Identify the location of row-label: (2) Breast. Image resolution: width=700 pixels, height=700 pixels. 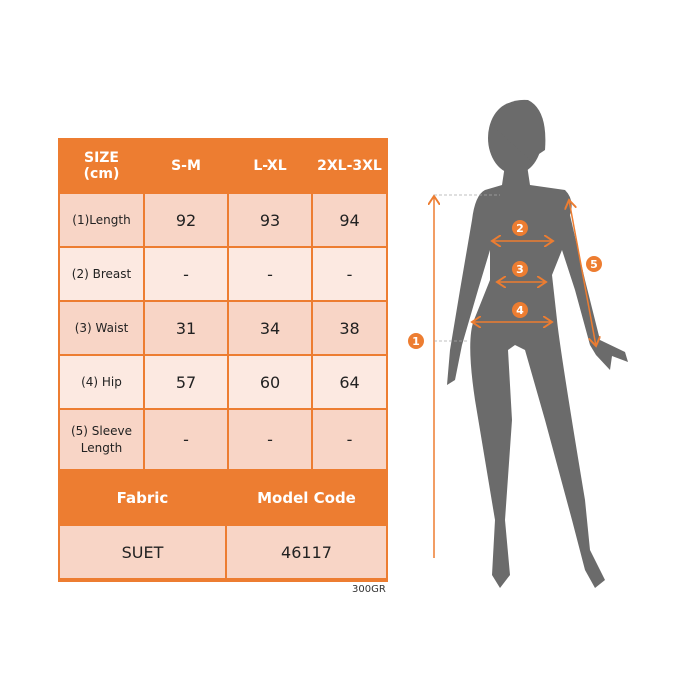
(101, 274).